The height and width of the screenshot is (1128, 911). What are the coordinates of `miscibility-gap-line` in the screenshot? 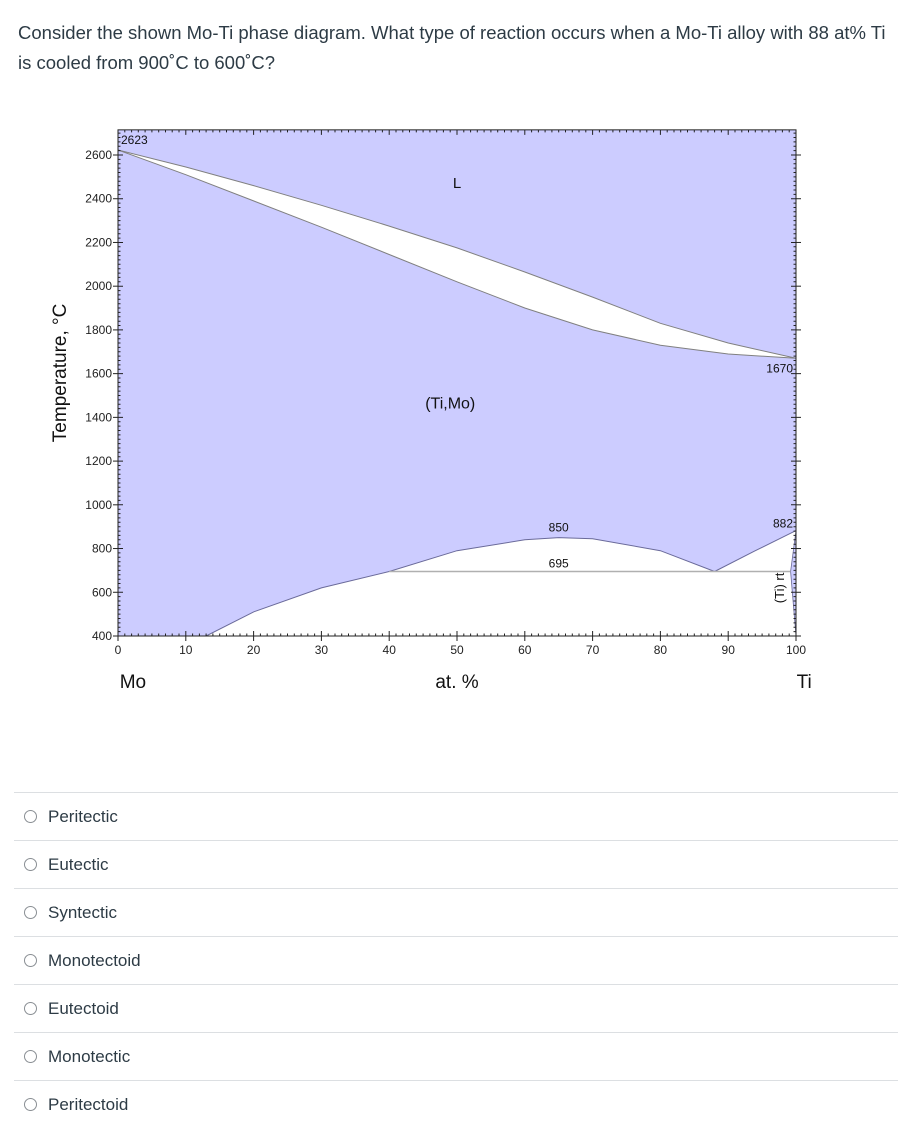 It's located at (460, 587).